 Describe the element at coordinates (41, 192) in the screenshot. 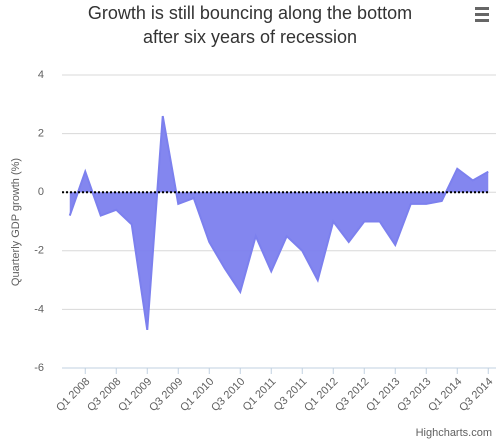

I see `y-tick-label: 0` at that location.